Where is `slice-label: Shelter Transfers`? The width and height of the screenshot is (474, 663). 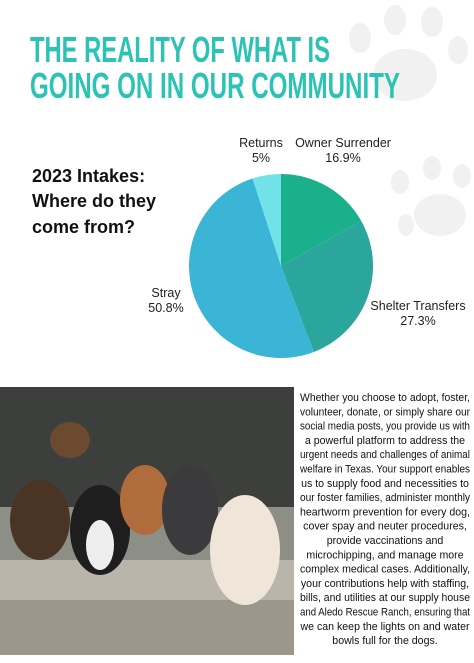
slice-label: Shelter Transfers is located at coordinates (417, 306).